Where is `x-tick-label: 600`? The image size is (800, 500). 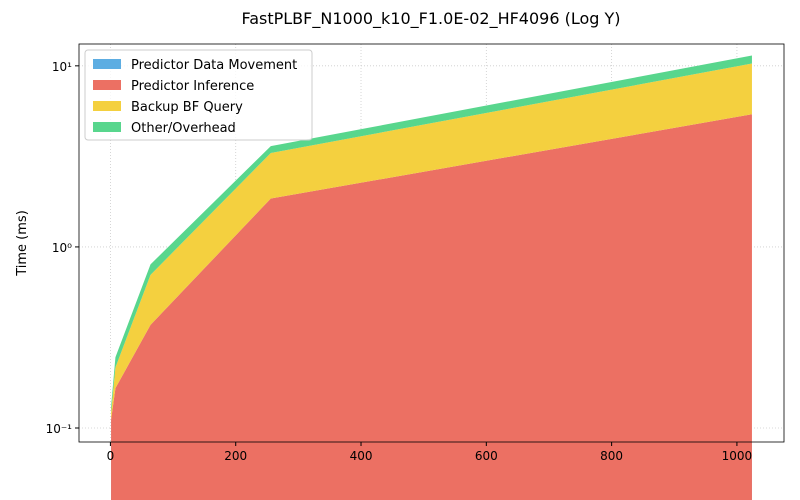 x-tick-label: 600 is located at coordinates (486, 456).